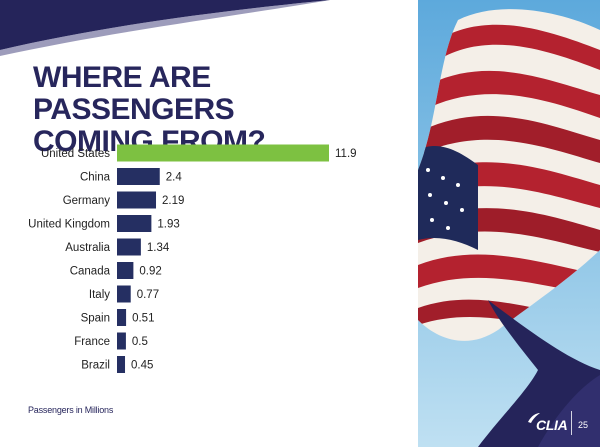 The image size is (600, 447). What do you see at coordinates (99, 295) in the screenshot?
I see `category-label: Italy` at bounding box center [99, 295].